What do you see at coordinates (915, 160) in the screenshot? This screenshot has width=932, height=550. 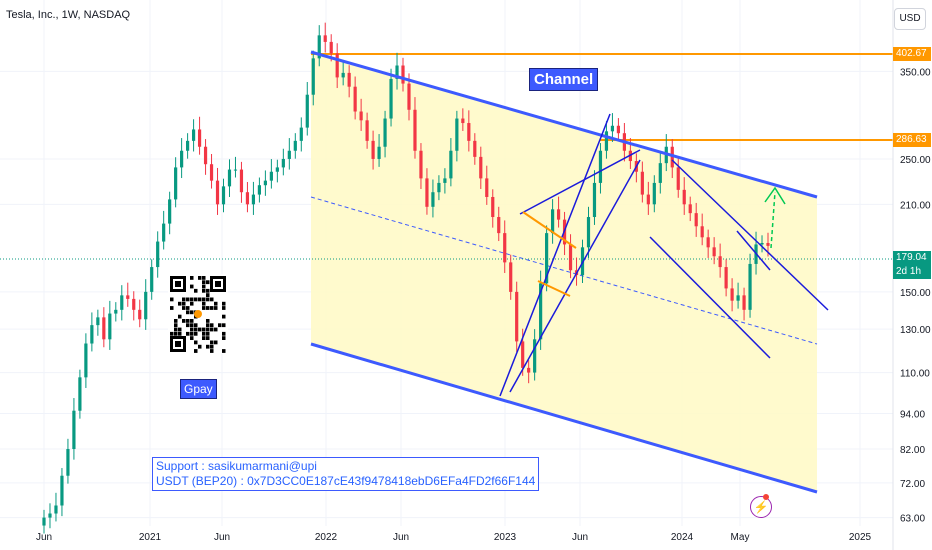 I see `y-tick-label: 250.00` at bounding box center [915, 160].